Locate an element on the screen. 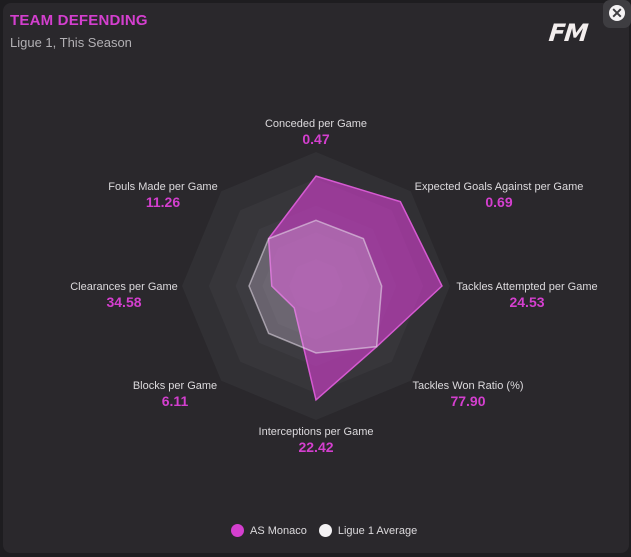 The width and height of the screenshot is (631, 557). axis-name: Tackles Won Ratio (%) is located at coordinates (468, 386).